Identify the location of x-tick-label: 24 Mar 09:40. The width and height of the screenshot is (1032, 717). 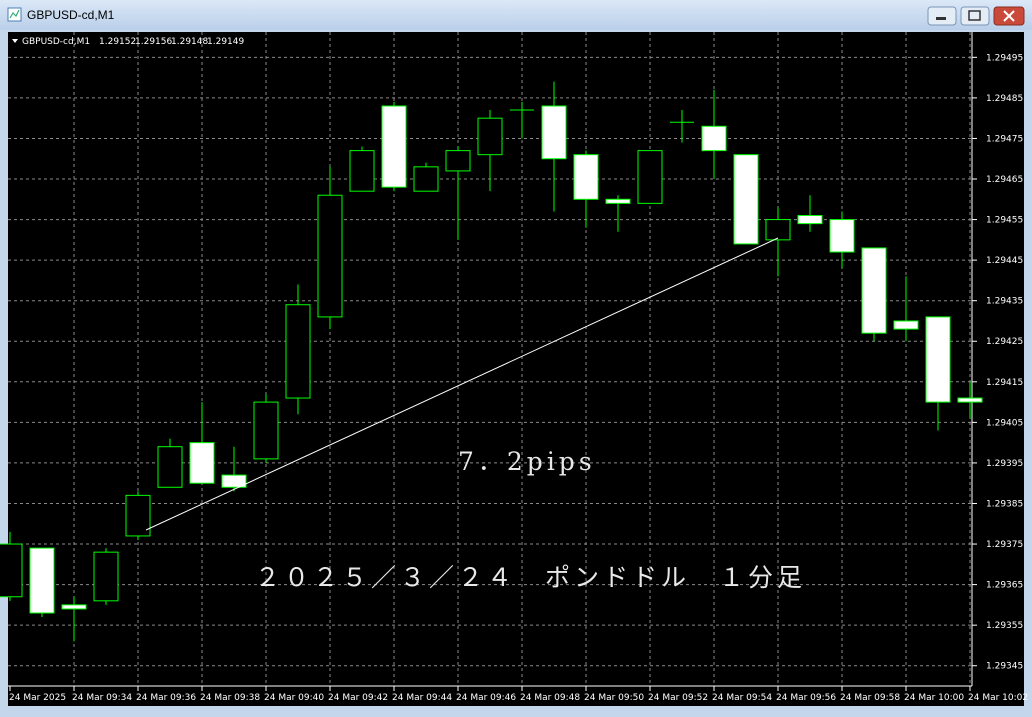
(294, 698).